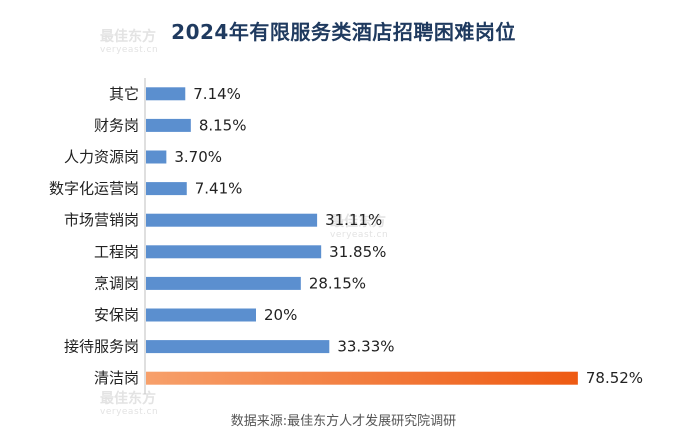 Image resolution: width=687 pixels, height=441 pixels. I want to click on value-label: 3.70%, so click(198, 157).